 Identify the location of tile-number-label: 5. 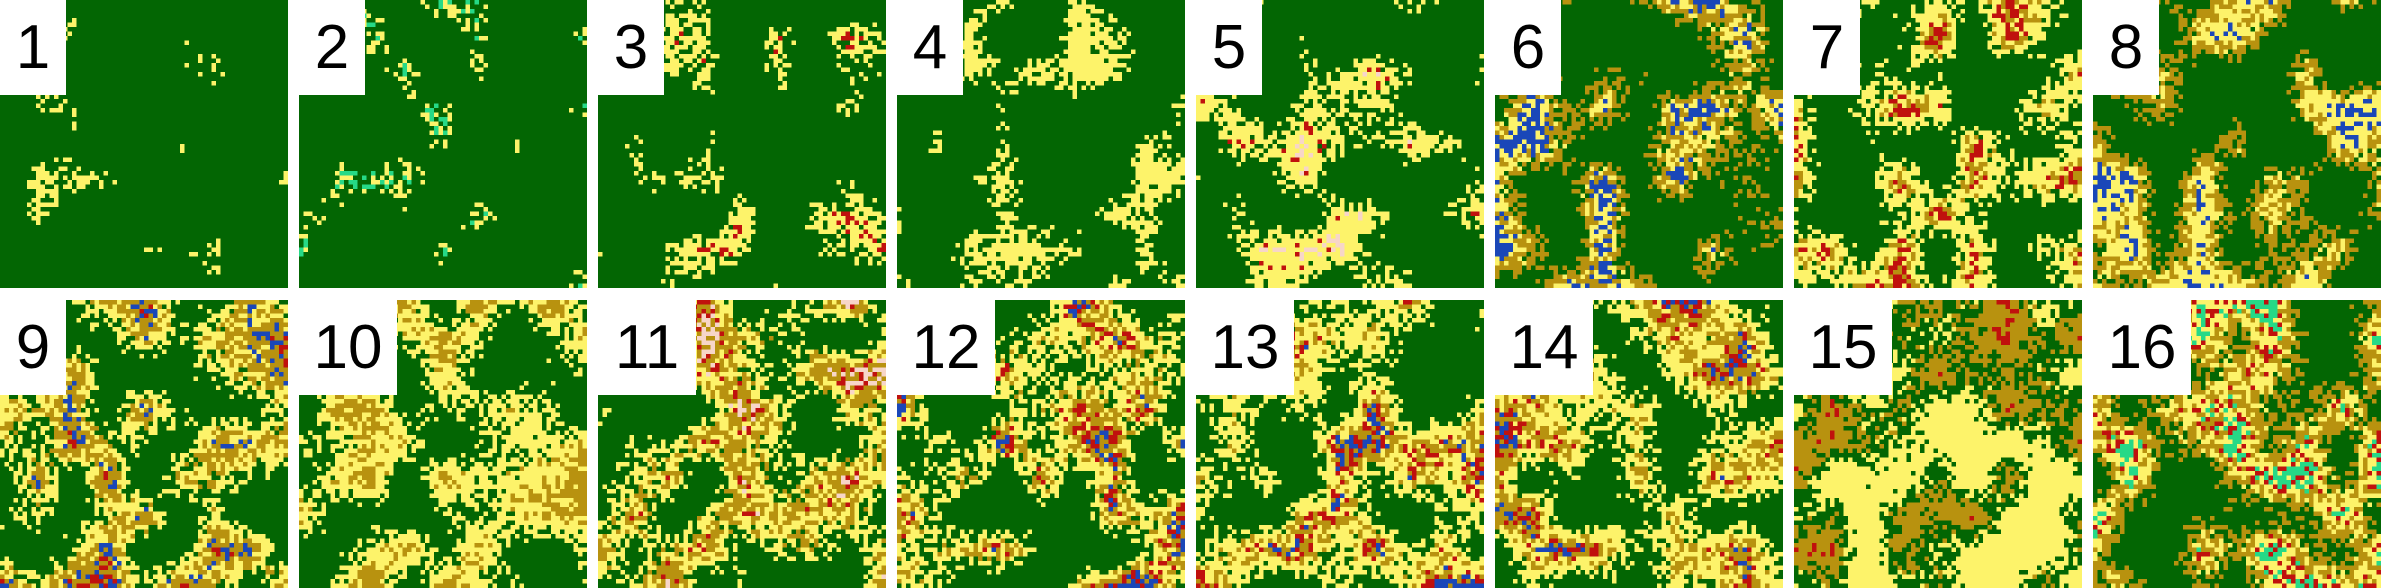
(1229, 47).